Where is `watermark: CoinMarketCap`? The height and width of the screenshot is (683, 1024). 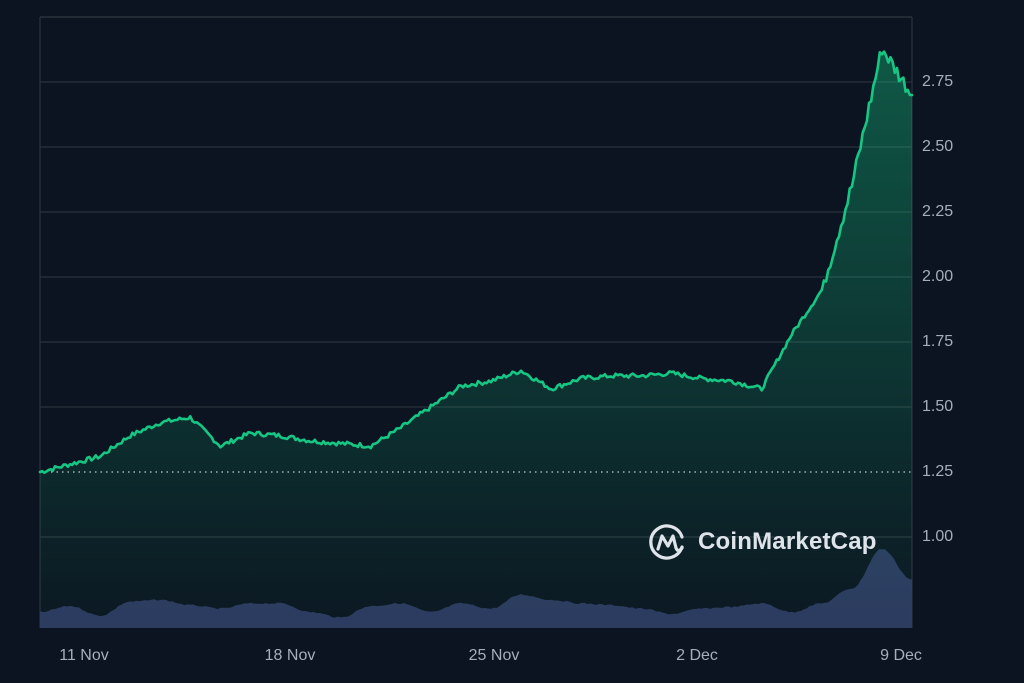
watermark: CoinMarketCap is located at coordinates (762, 542).